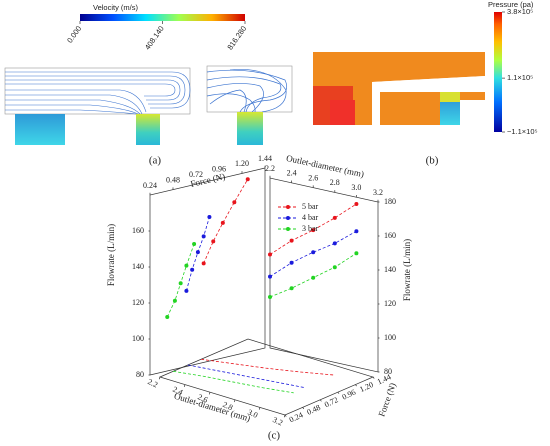  What do you see at coordinates (196, 174) in the screenshot?
I see `tick-label: 0.72` at bounding box center [196, 174].